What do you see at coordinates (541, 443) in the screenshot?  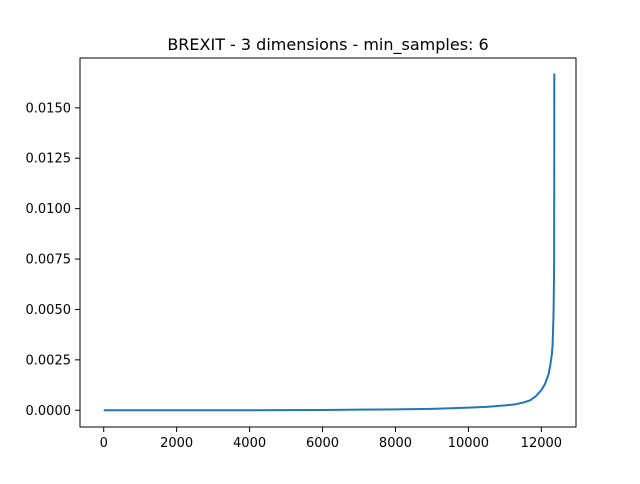 I see `x-tick-label: 12000` at bounding box center [541, 443].